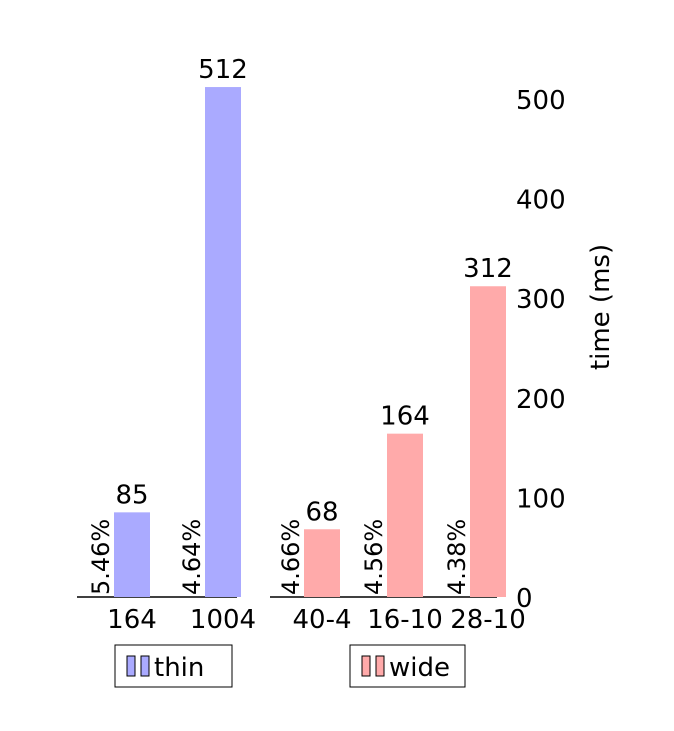 This screenshot has height=731, width=674. Describe the element at coordinates (321, 620) in the screenshot. I see `x-tick-label: 40-4` at that location.